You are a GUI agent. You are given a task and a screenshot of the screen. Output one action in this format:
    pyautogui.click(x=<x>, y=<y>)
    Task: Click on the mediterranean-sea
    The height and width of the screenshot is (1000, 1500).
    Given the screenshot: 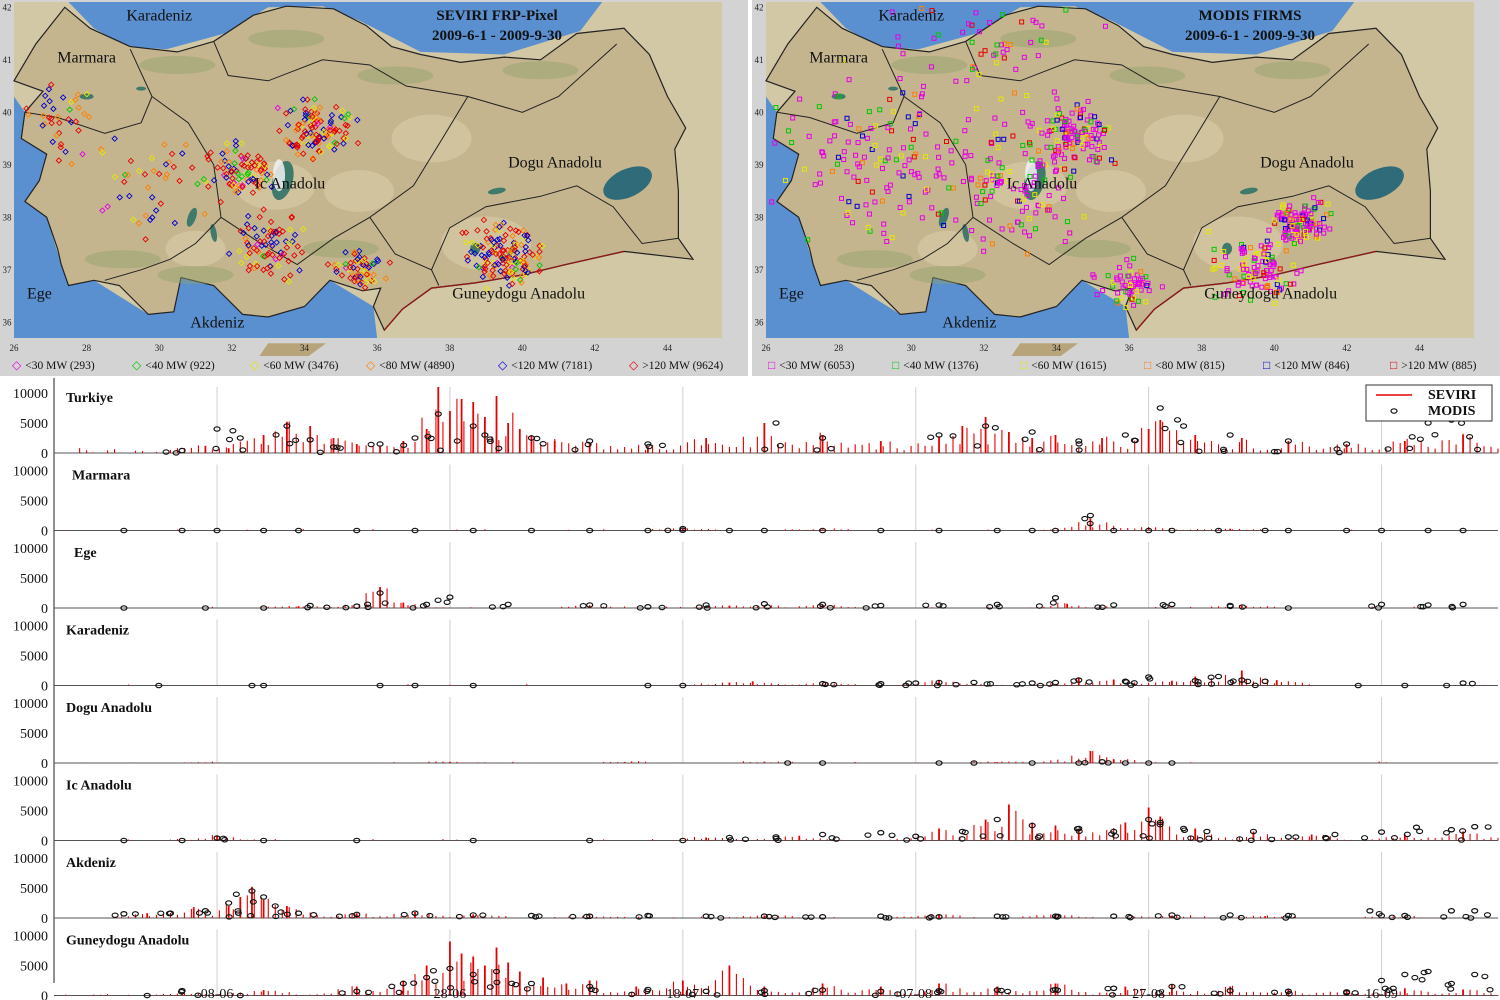 What is the action you would take?
    pyautogui.click(x=196, y=264)
    